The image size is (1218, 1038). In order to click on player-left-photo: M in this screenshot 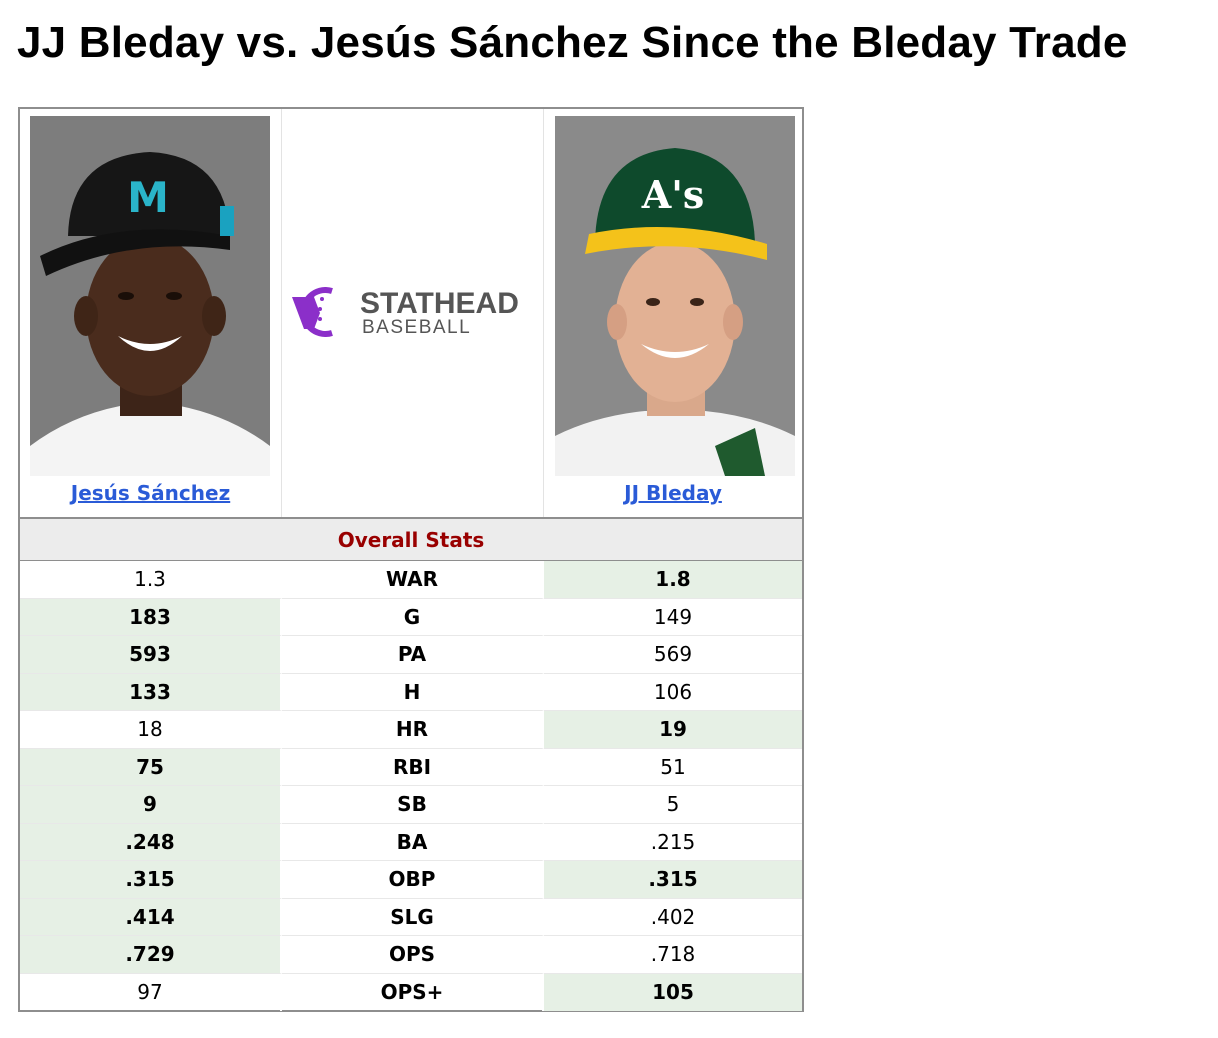, I will do `click(150, 296)`.